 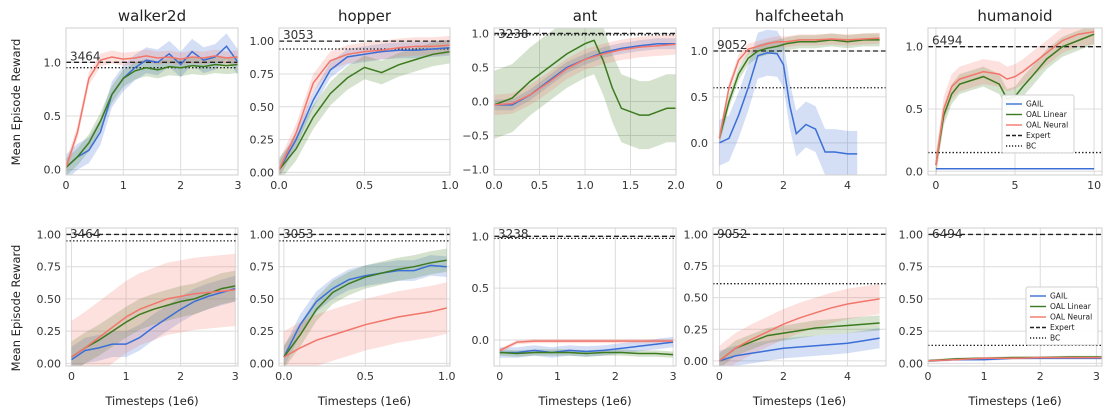 I want to click on panel-title: humanoid, so click(x=1014, y=16).